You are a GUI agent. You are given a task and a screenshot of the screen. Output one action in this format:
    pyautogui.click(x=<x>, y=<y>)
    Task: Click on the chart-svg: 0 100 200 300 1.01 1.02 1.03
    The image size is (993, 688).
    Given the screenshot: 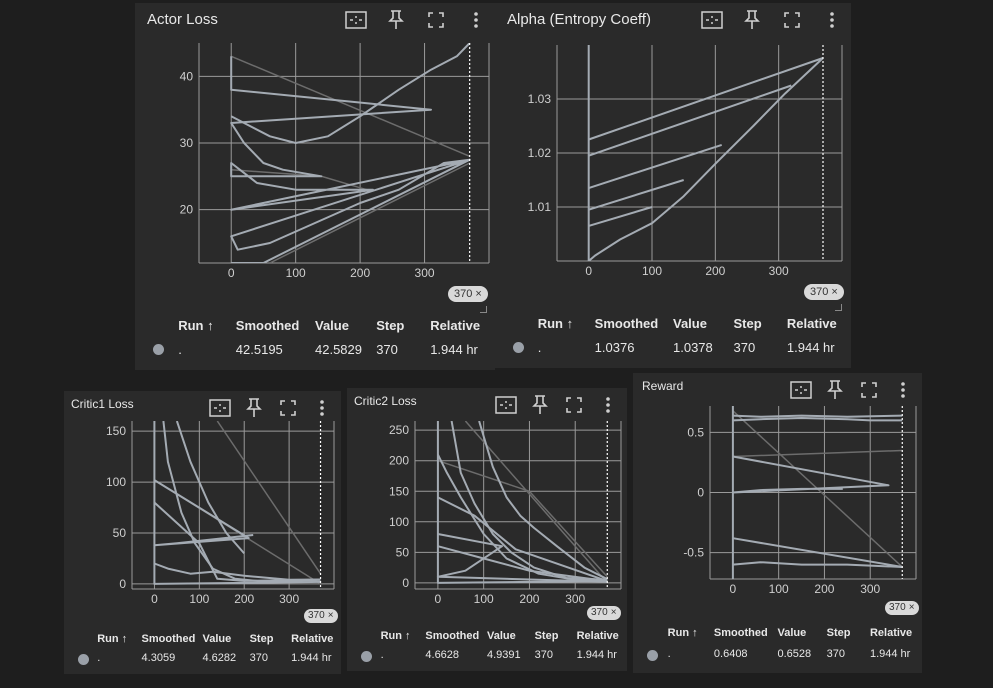 What is the action you would take?
    pyautogui.click(x=685, y=164)
    